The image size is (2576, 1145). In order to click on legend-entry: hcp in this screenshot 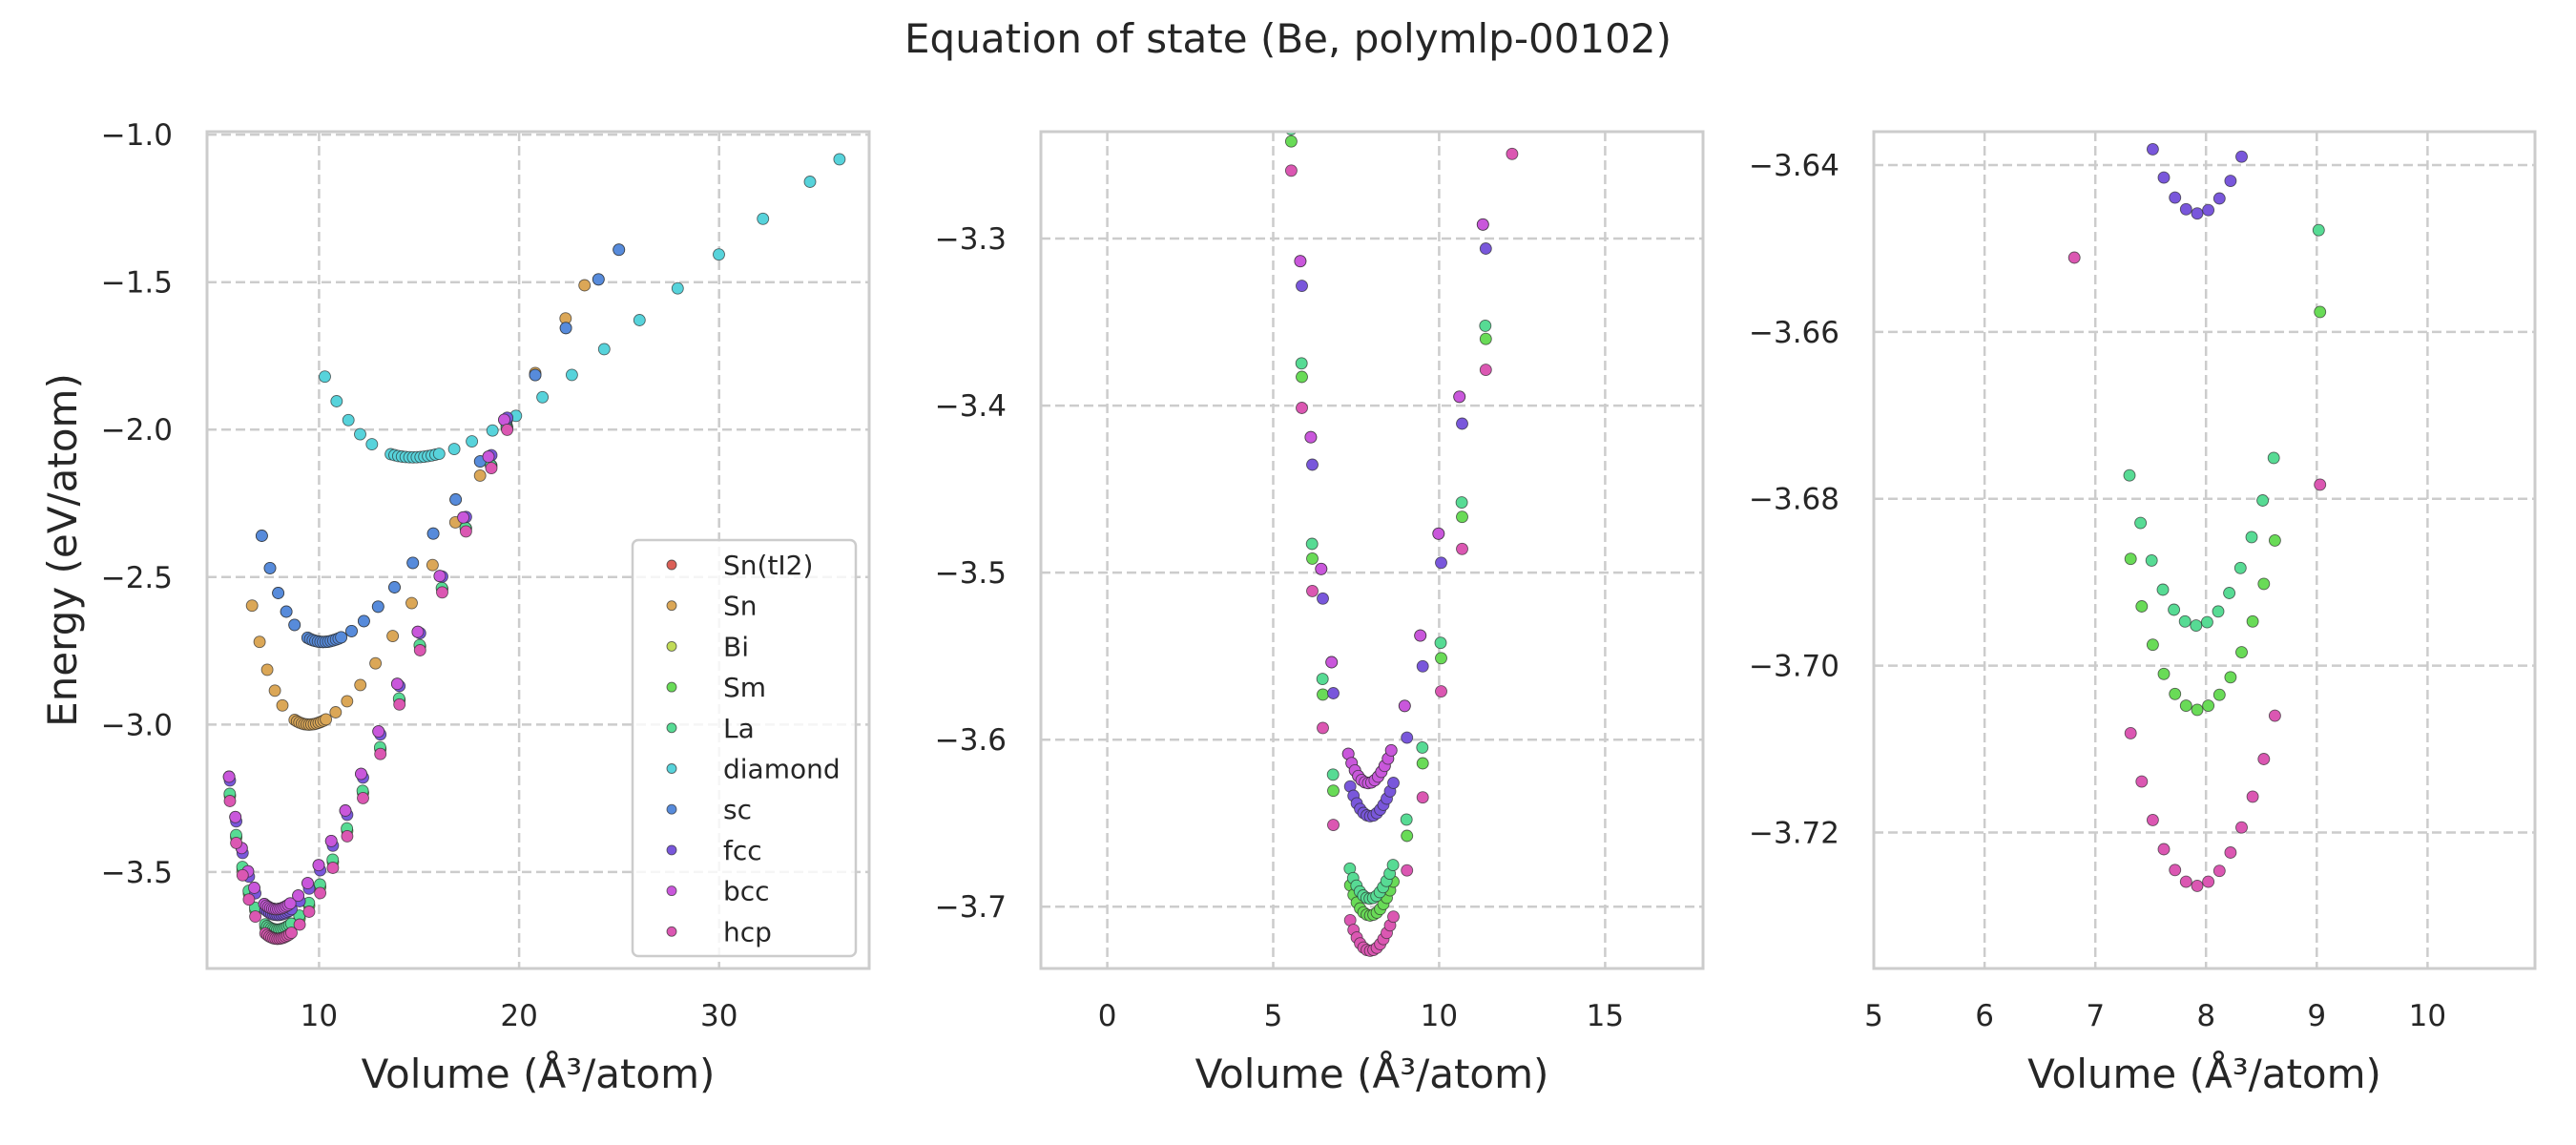, I will do `click(719, 931)`.